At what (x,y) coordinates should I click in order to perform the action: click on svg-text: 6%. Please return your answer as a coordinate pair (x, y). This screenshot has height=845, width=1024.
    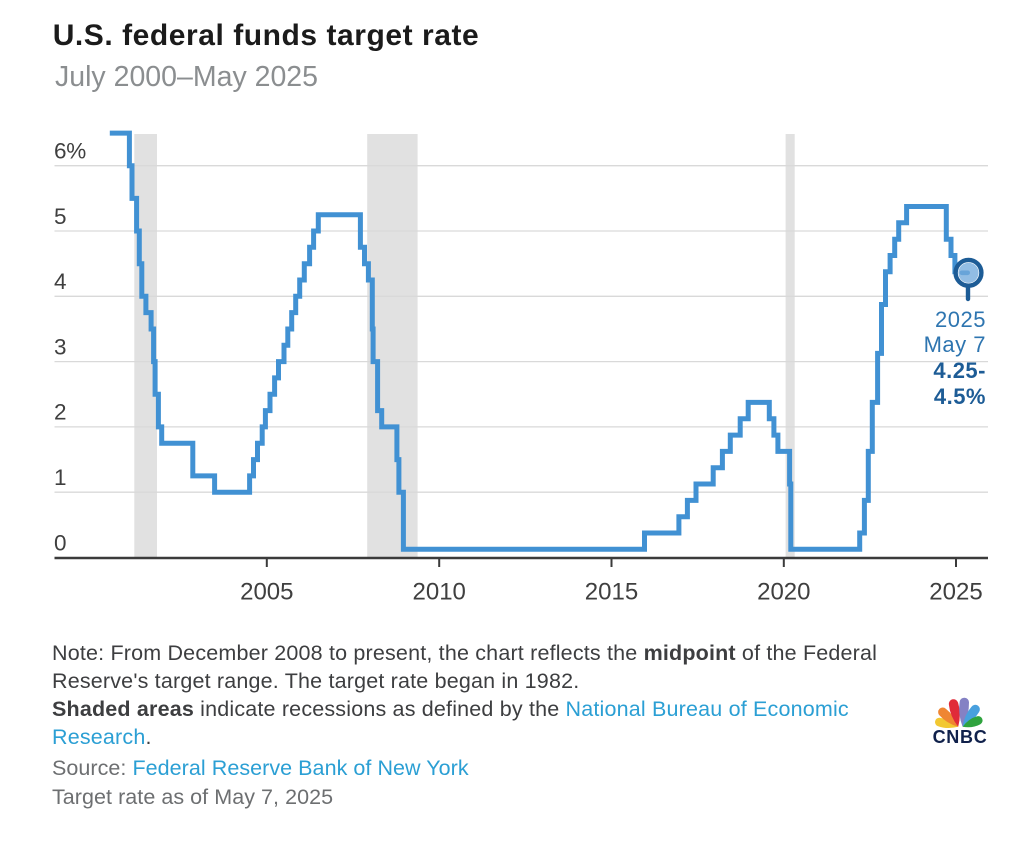
    Looking at the image, I should click on (70, 151).